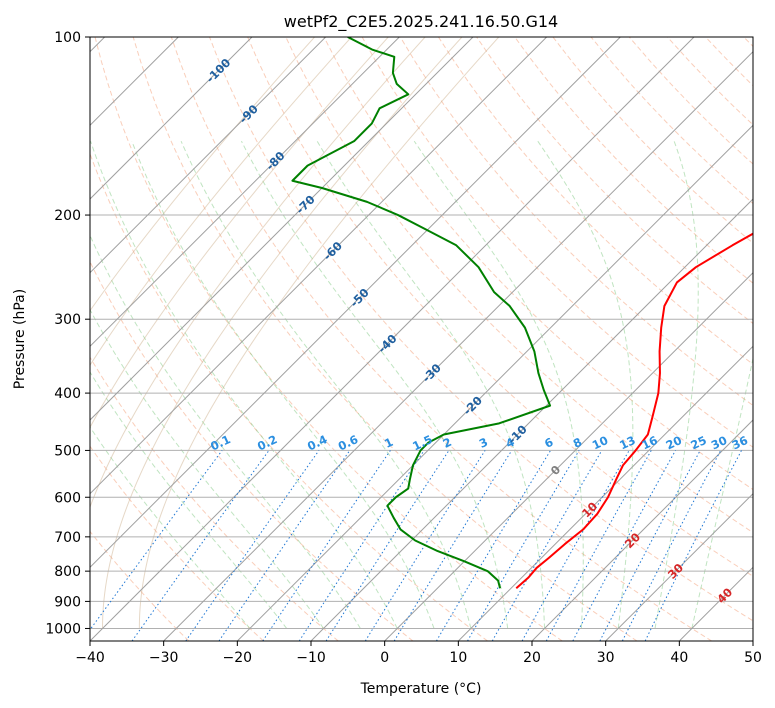 Image resolution: width=775 pixels, height=708 pixels. What do you see at coordinates (67, 538) in the screenshot?
I see `y-tick-label: 700` at bounding box center [67, 538].